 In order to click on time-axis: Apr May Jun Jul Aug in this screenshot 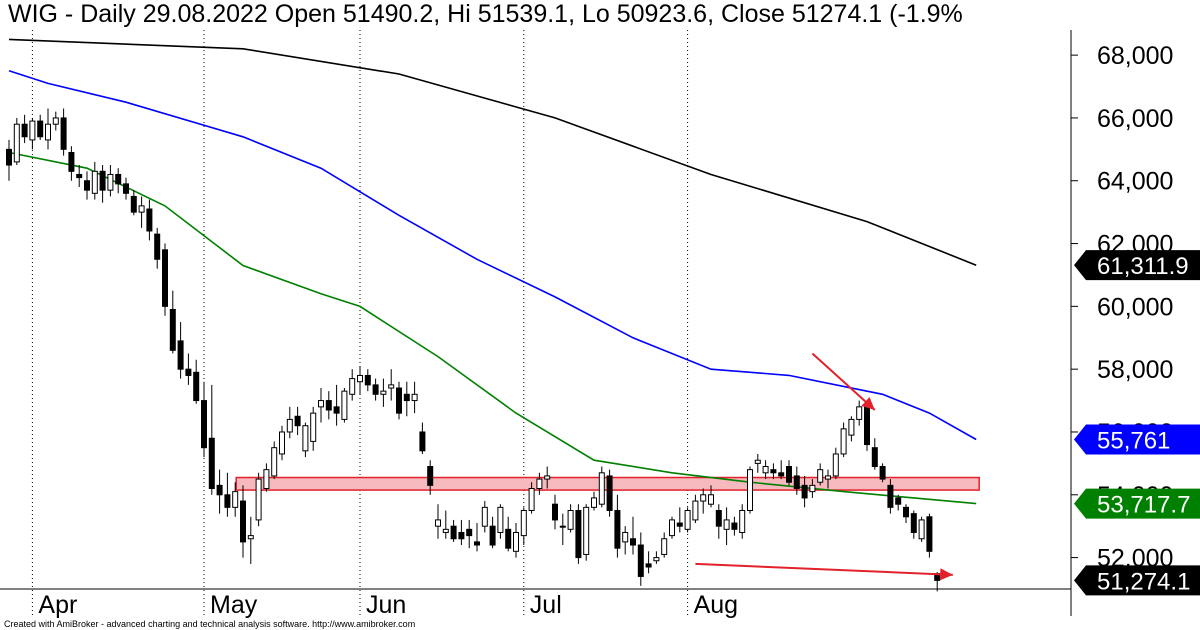, I will do `click(388, 605)`.